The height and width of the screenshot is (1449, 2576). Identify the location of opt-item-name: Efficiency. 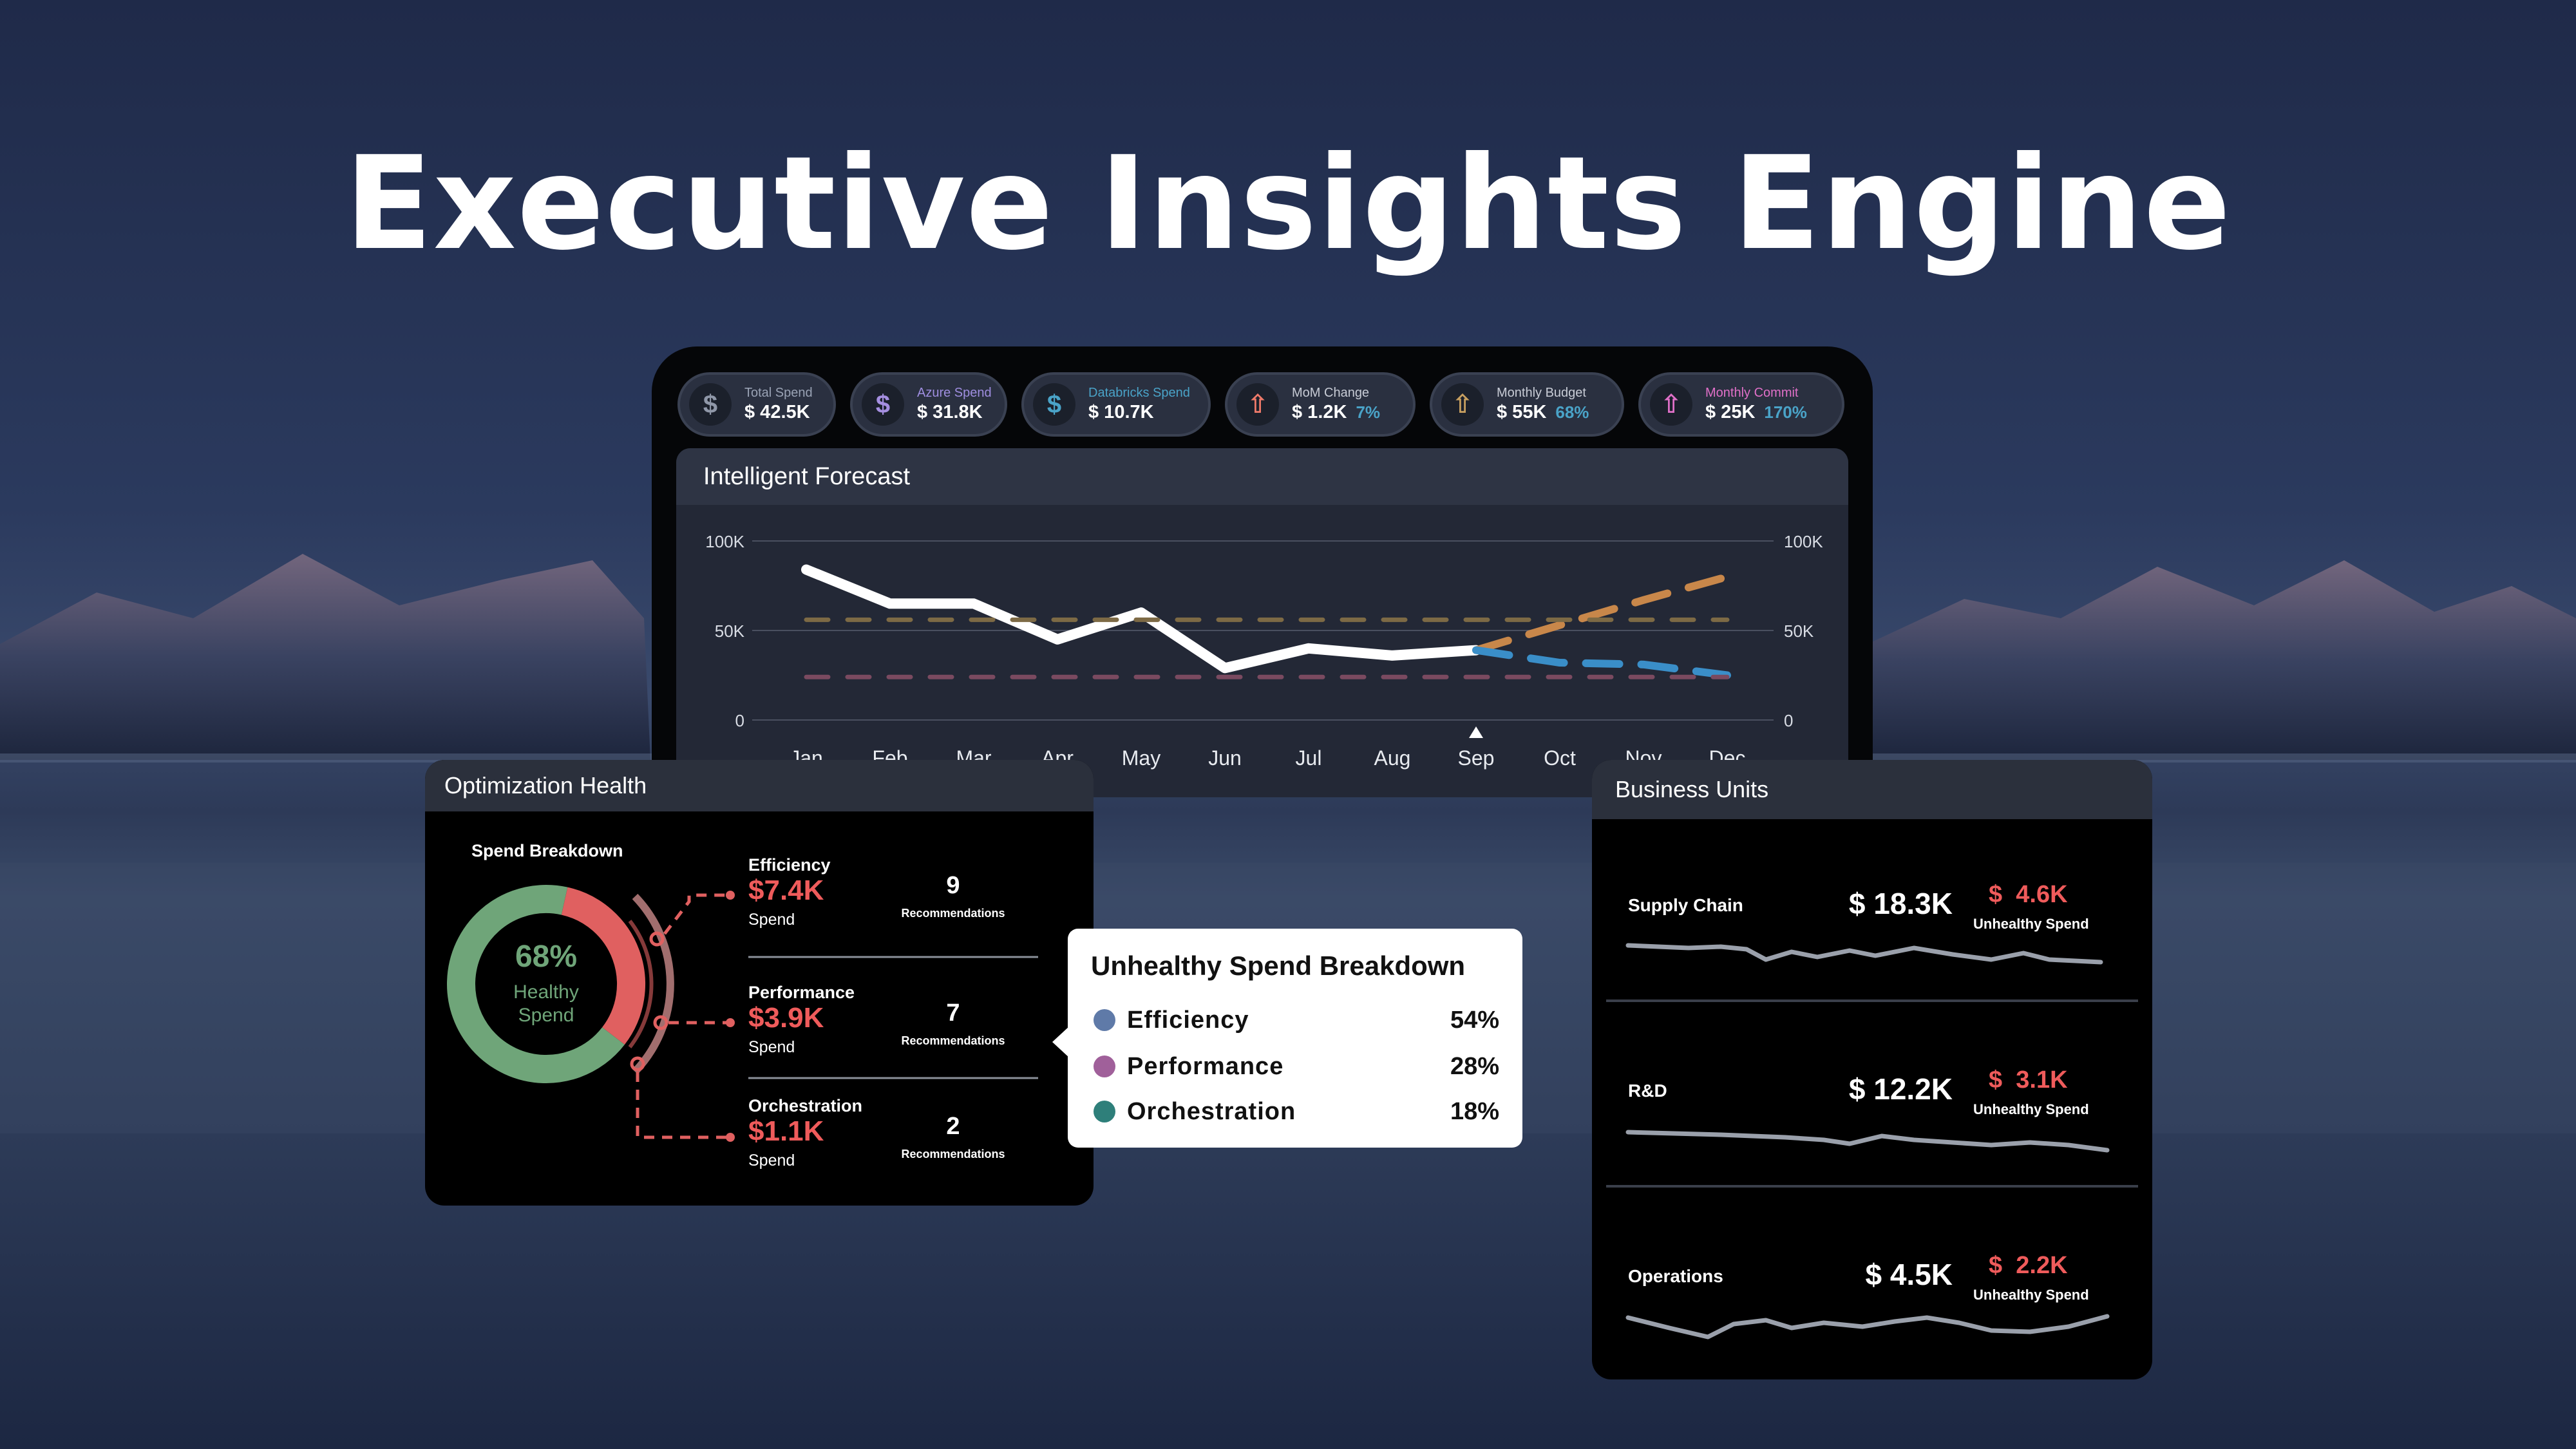
(789, 865).